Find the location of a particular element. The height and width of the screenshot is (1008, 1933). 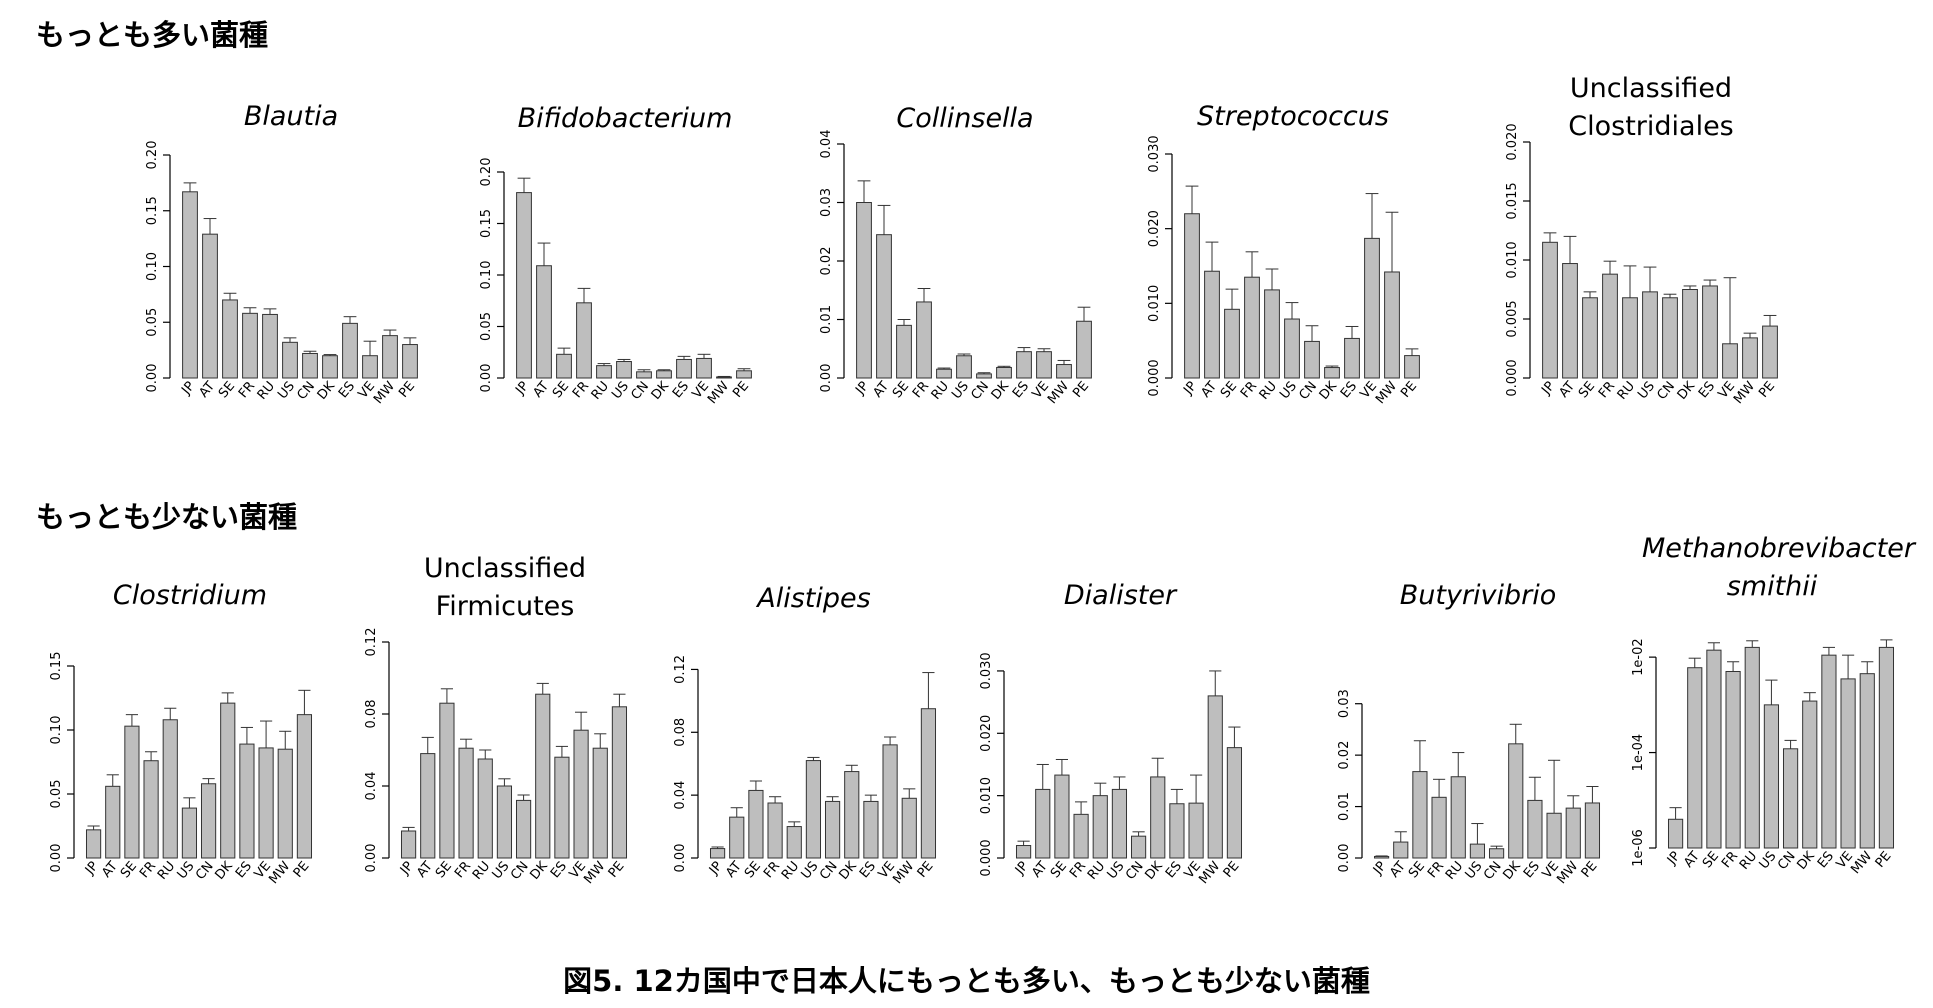

chart-title-line: Streptococcus is located at coordinates (1293, 116).